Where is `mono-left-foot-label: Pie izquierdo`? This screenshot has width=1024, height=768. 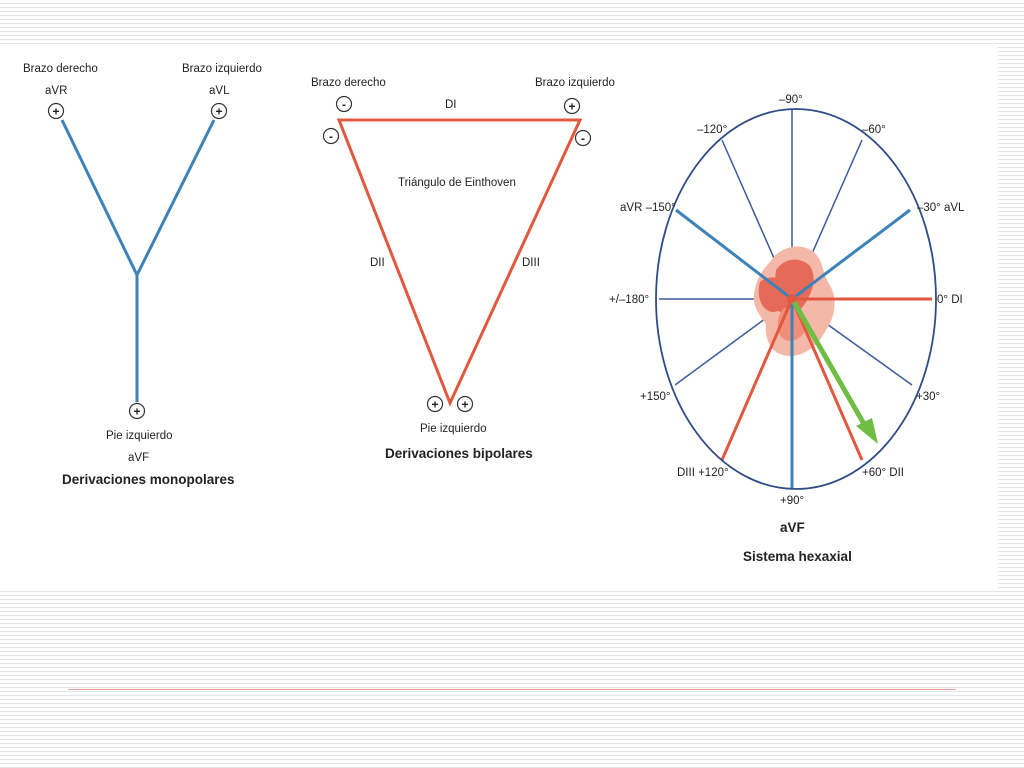 mono-left-foot-label: Pie izquierdo is located at coordinates (139, 436).